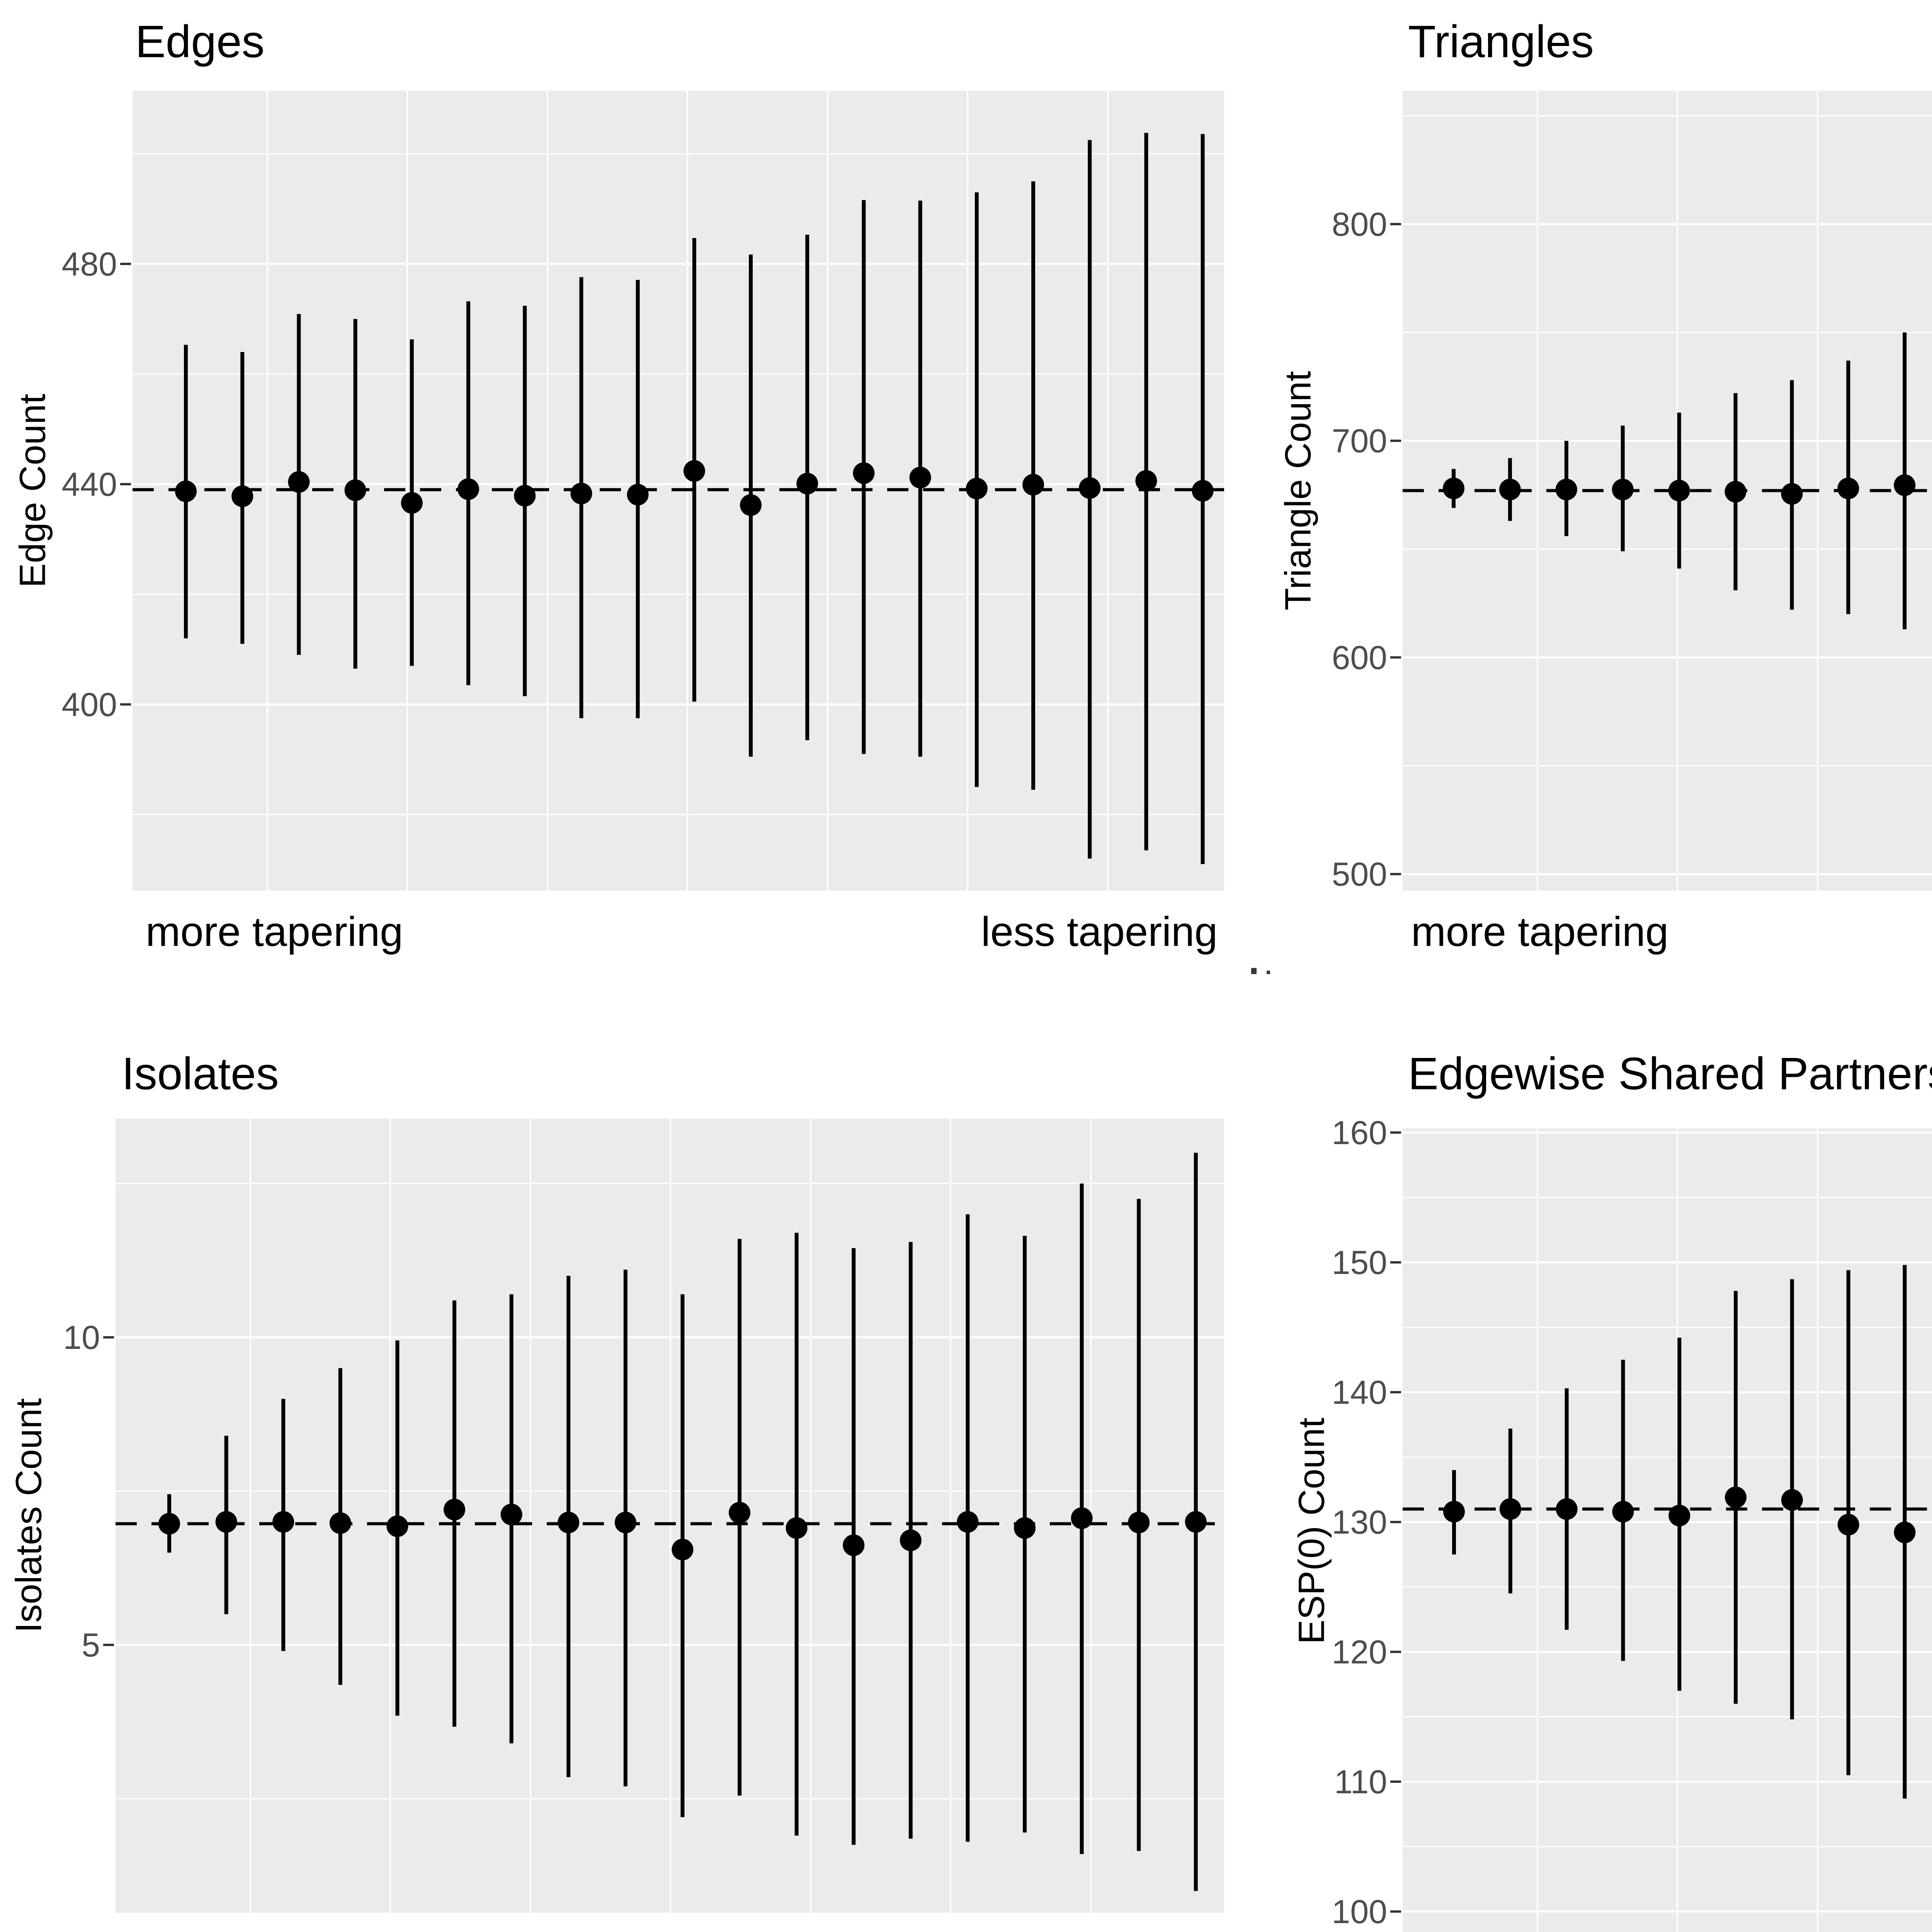 This screenshot has width=1932, height=1932. Describe the element at coordinates (1360, 442) in the screenshot. I see `y-axis-tick-label: 700` at that location.